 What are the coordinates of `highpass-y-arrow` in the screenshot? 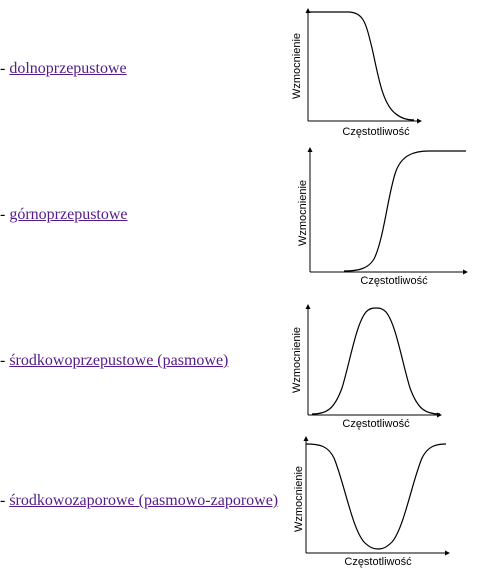 It's located at (310, 149).